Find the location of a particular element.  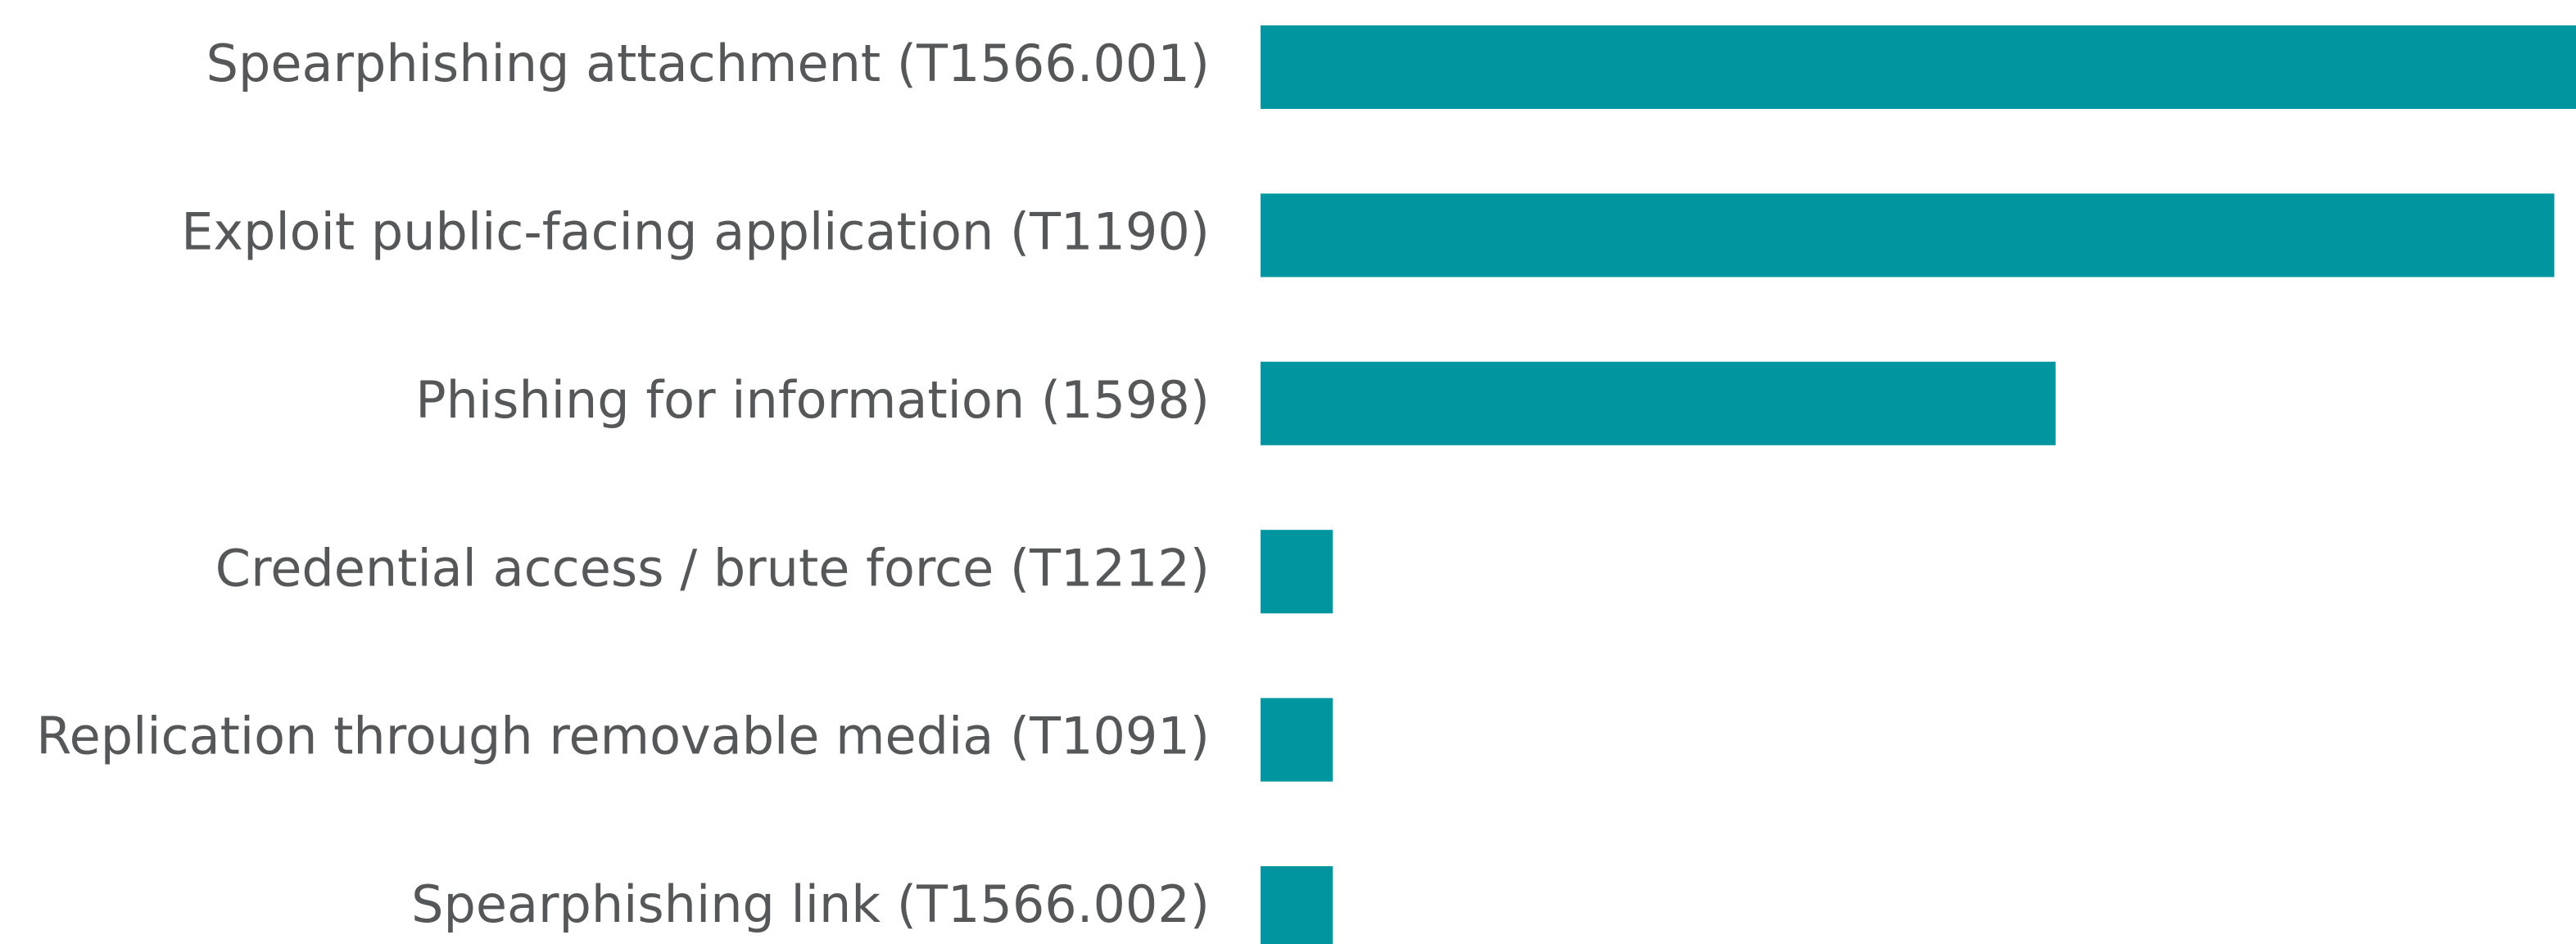

category-label: Phishing for information (1598) is located at coordinates (812, 400).